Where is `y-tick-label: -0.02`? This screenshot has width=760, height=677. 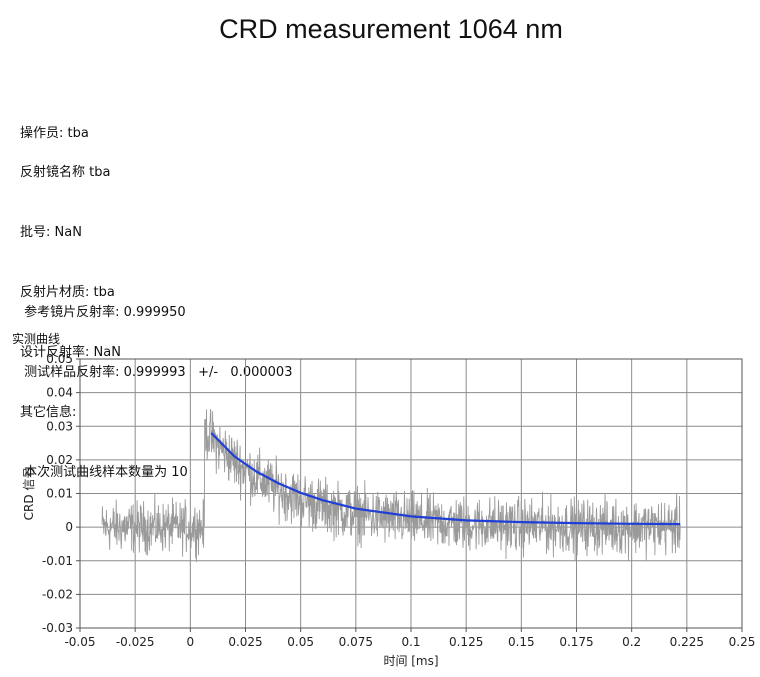 y-tick-label: -0.02 is located at coordinates (57, 594).